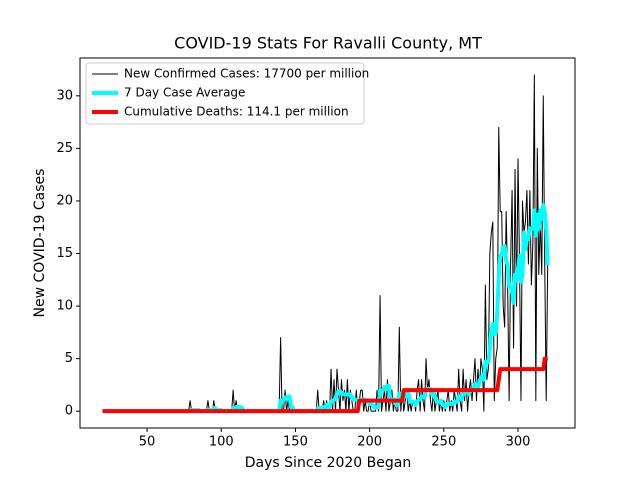  Describe the element at coordinates (184, 93) in the screenshot. I see `legend-label: 7 Day Case Average` at that location.